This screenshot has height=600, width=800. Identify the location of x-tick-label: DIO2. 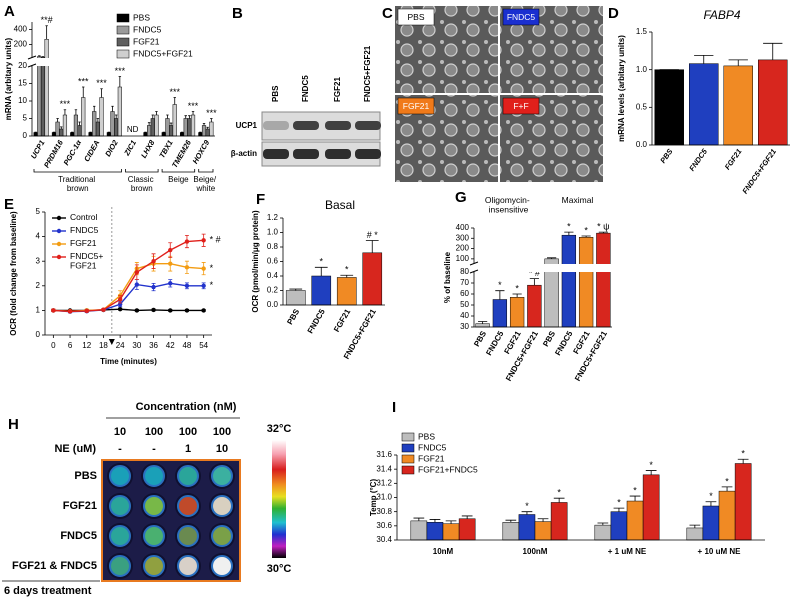
(111, 148).